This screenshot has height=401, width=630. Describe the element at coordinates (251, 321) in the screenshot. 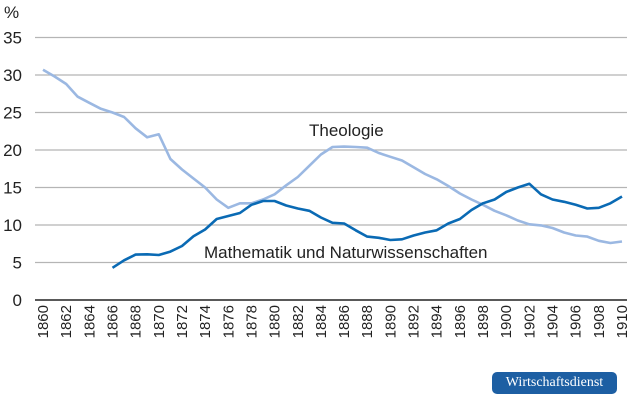

I see `x-tick-label: 1878` at that location.